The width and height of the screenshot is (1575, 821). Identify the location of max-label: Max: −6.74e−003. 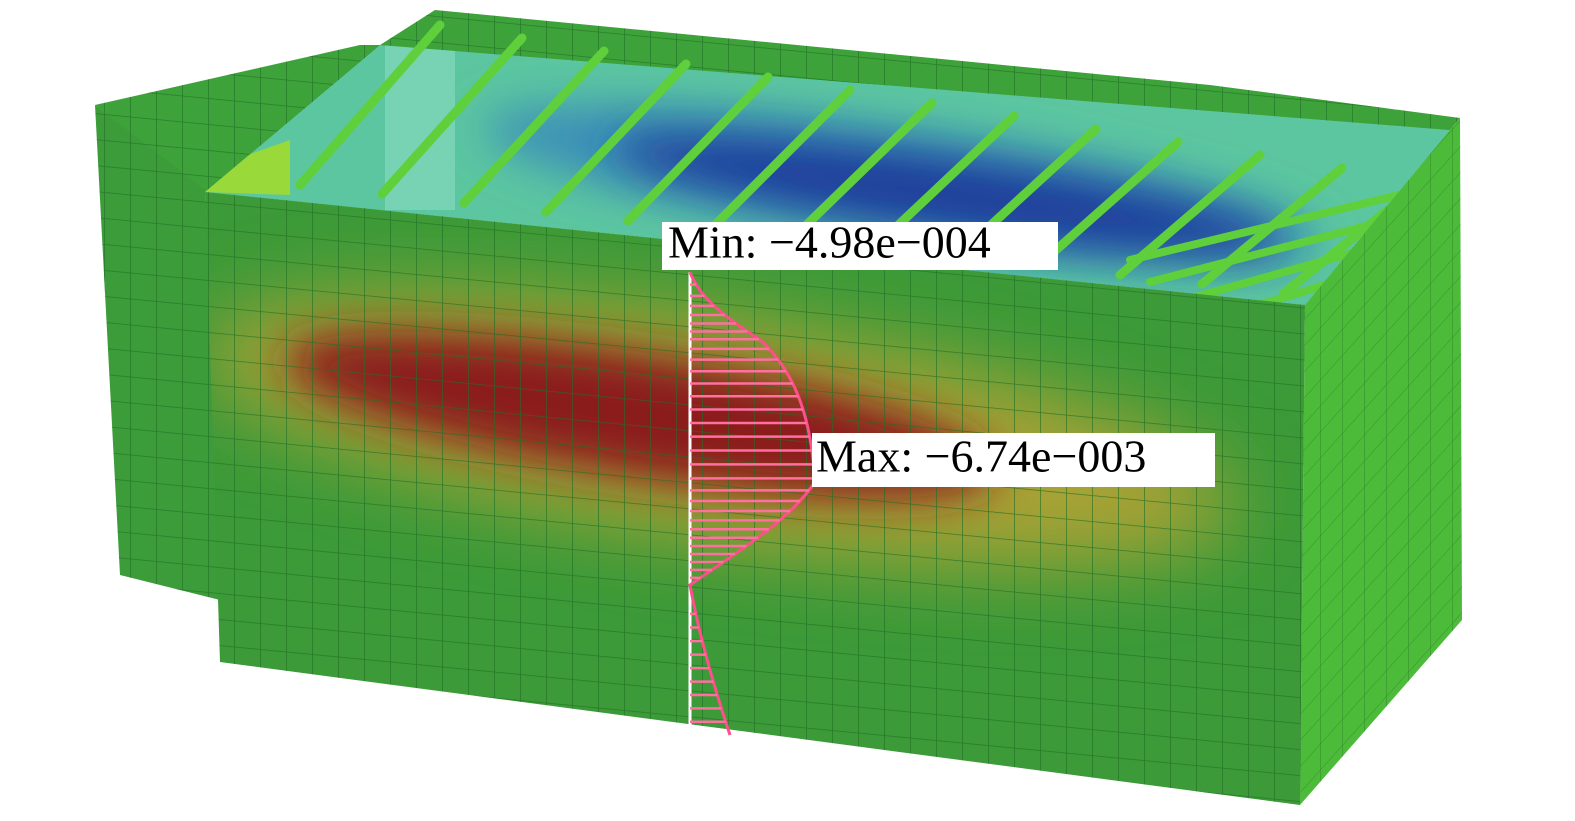
(981, 456).